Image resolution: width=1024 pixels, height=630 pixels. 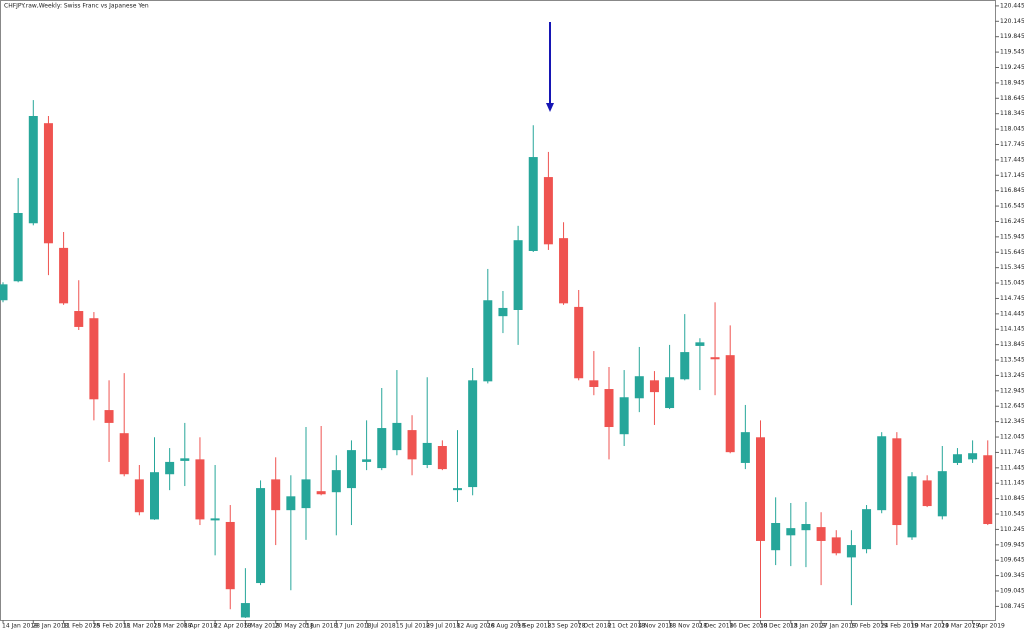 I want to click on y-tick-label: 119.545, so click(x=1012, y=52).